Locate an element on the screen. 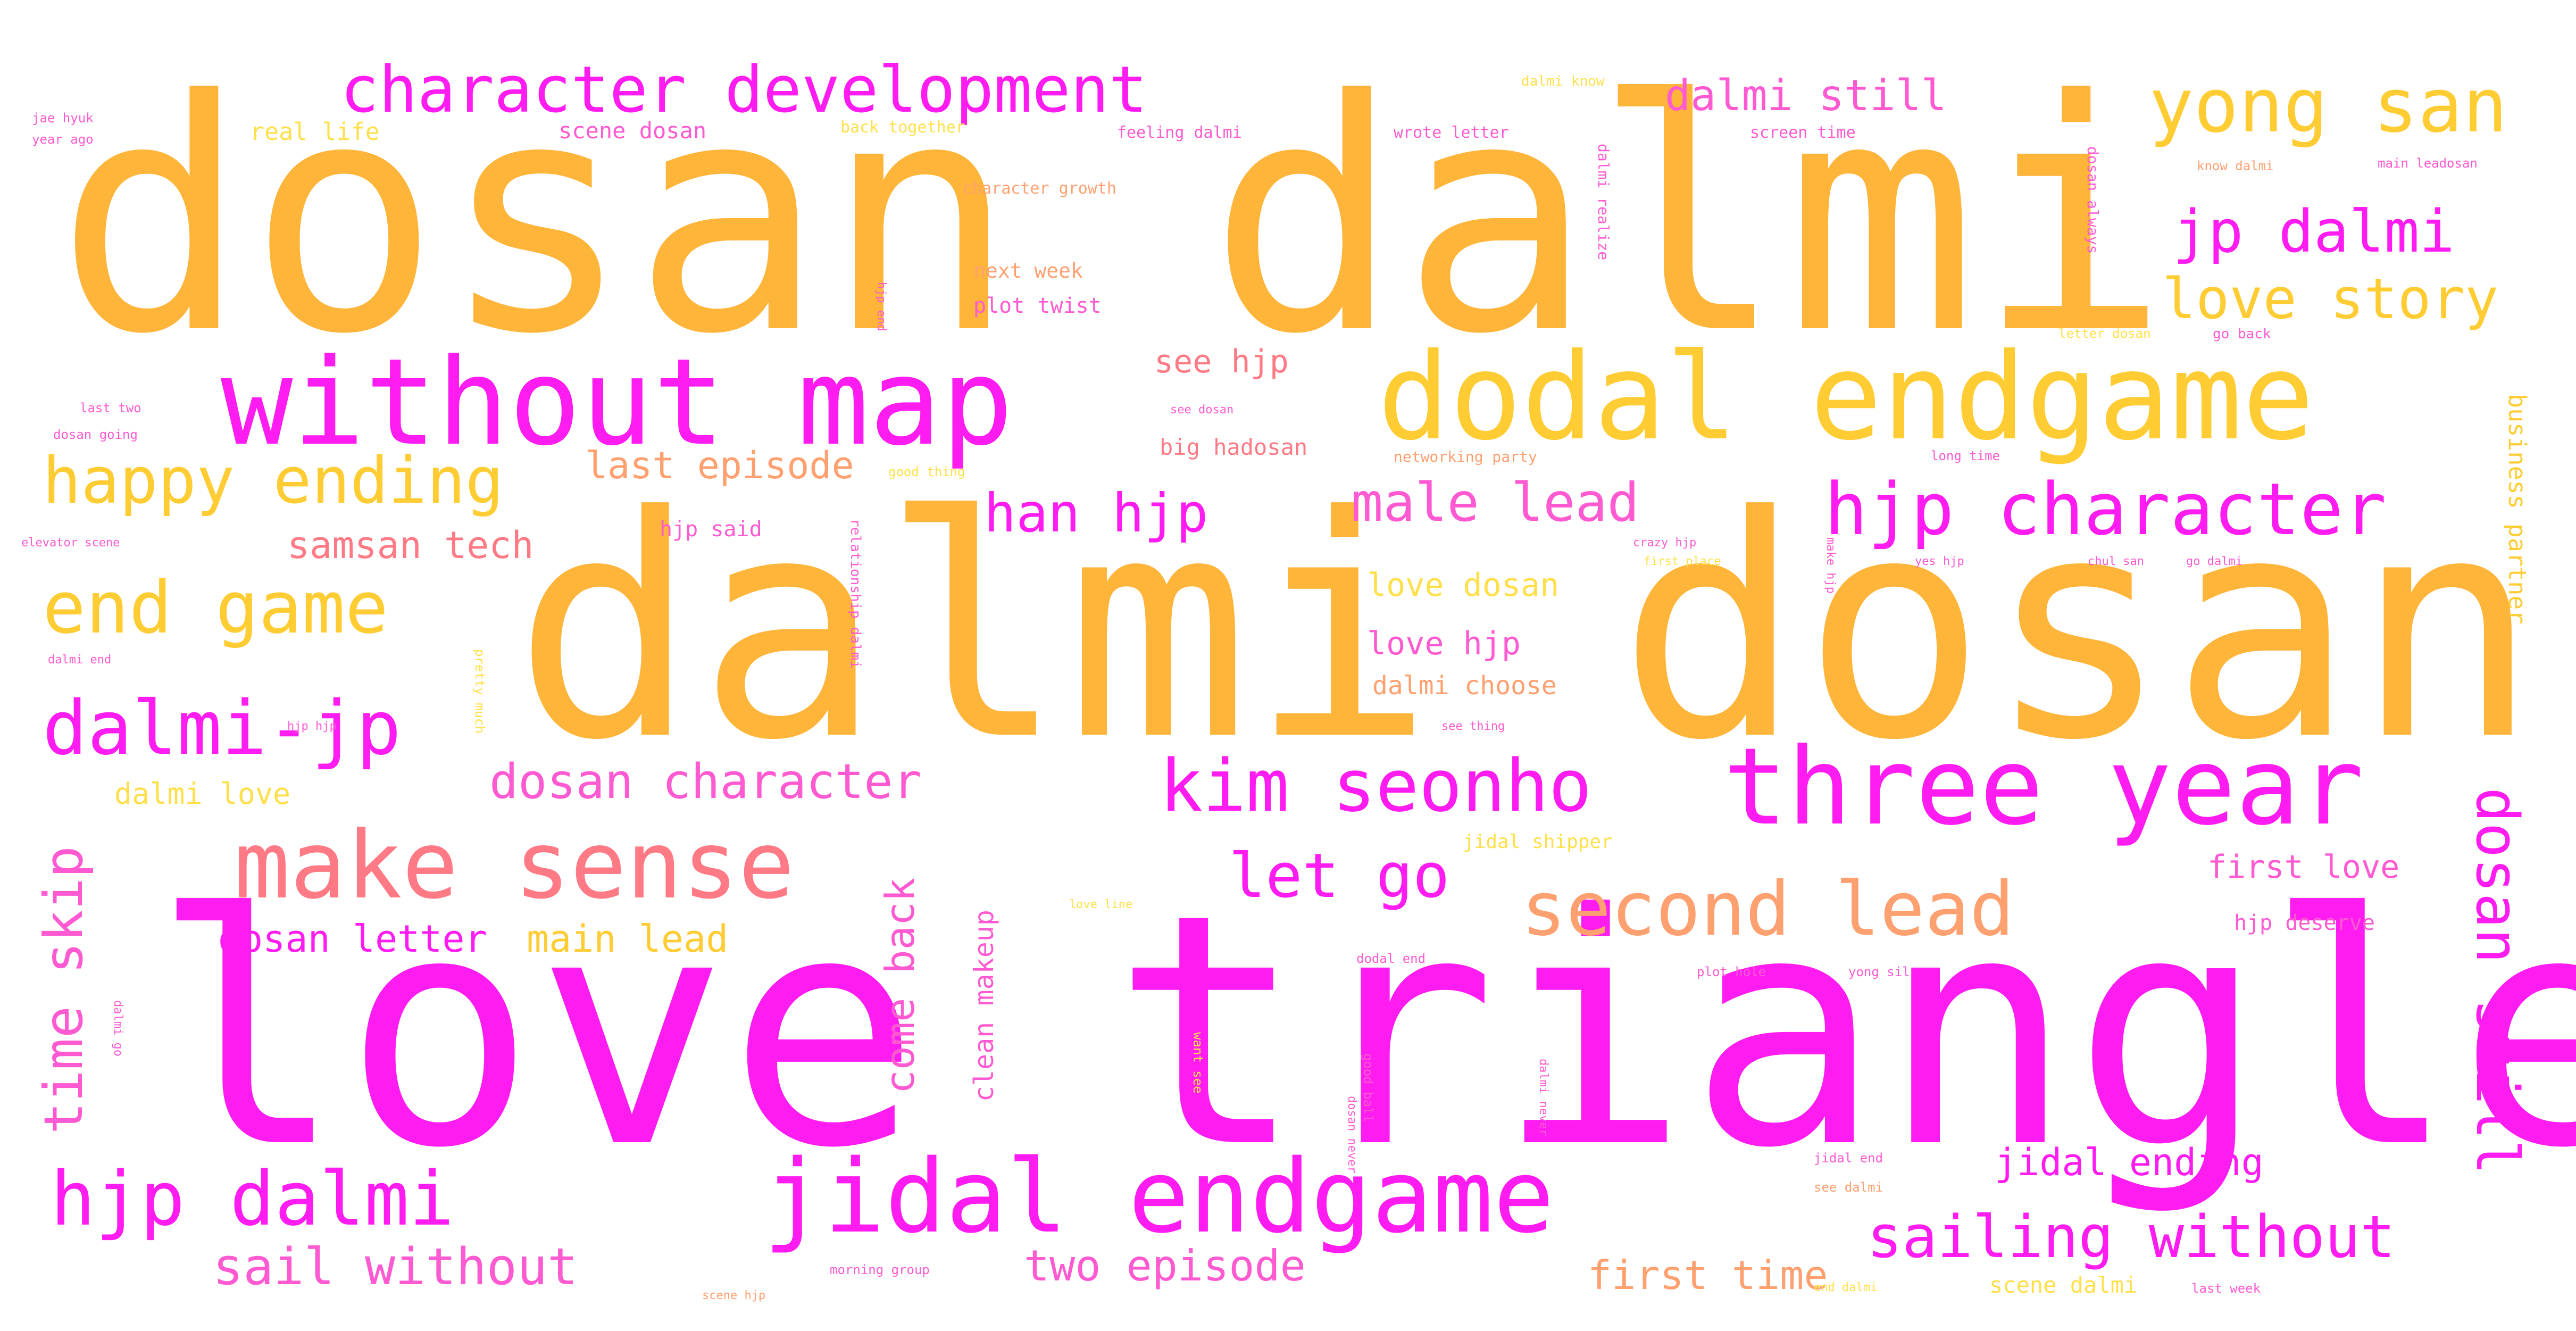 The height and width of the screenshot is (1331, 2576). word: dalmi realize is located at coordinates (1604, 202).